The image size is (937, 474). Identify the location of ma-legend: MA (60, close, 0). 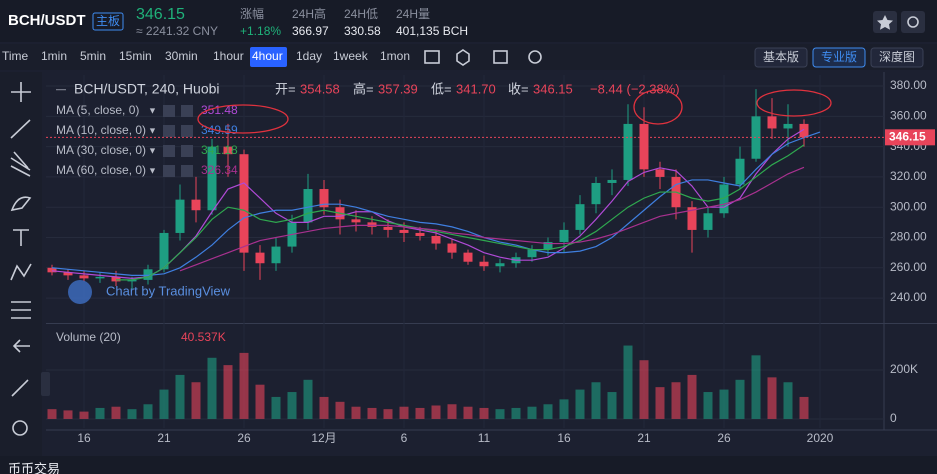
(101, 170).